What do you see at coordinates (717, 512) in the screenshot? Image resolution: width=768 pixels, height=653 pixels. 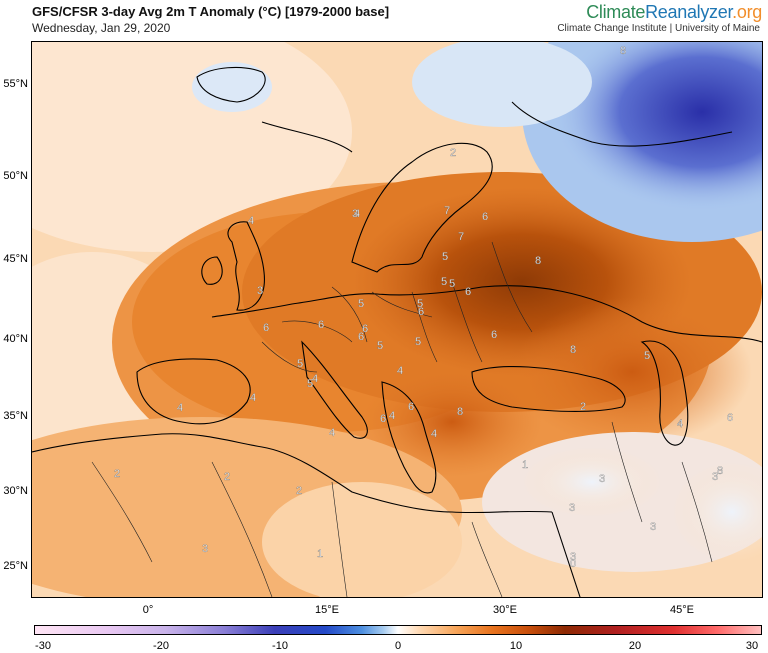 I see `iran-pale` at bounding box center [717, 512].